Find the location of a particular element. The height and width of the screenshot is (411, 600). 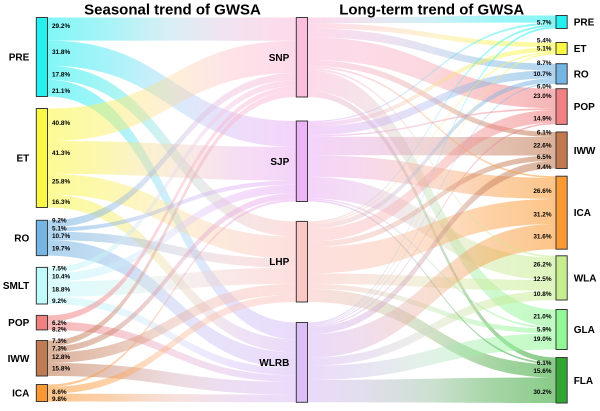

svg-text: 9.8% is located at coordinates (59, 399).